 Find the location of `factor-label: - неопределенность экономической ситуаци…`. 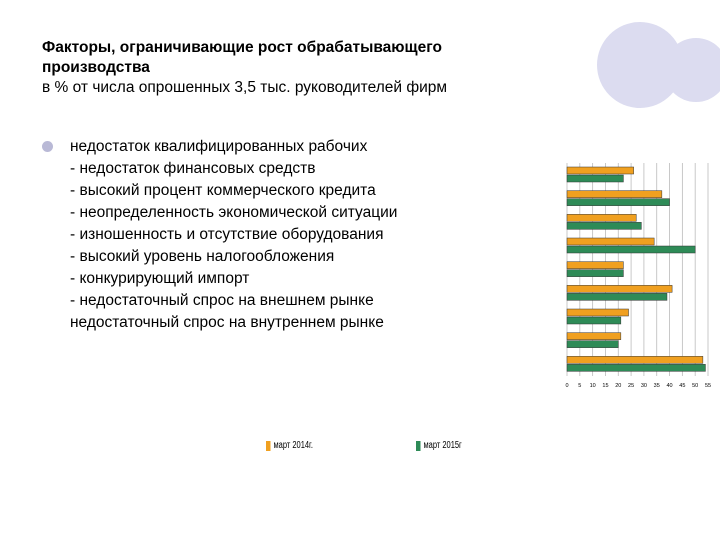

factor-label: - неопределенность экономической ситуаци… is located at coordinates (234, 212).